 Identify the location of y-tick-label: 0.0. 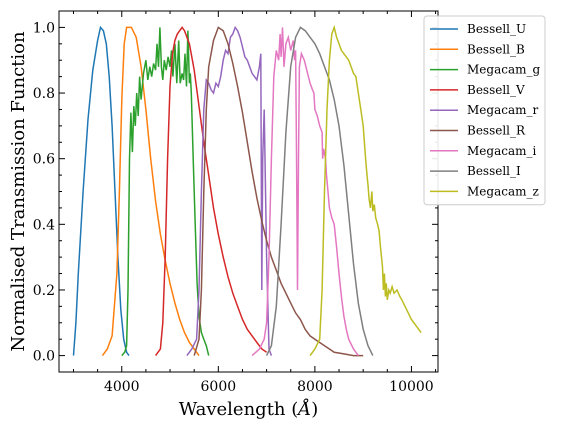
(44, 357).